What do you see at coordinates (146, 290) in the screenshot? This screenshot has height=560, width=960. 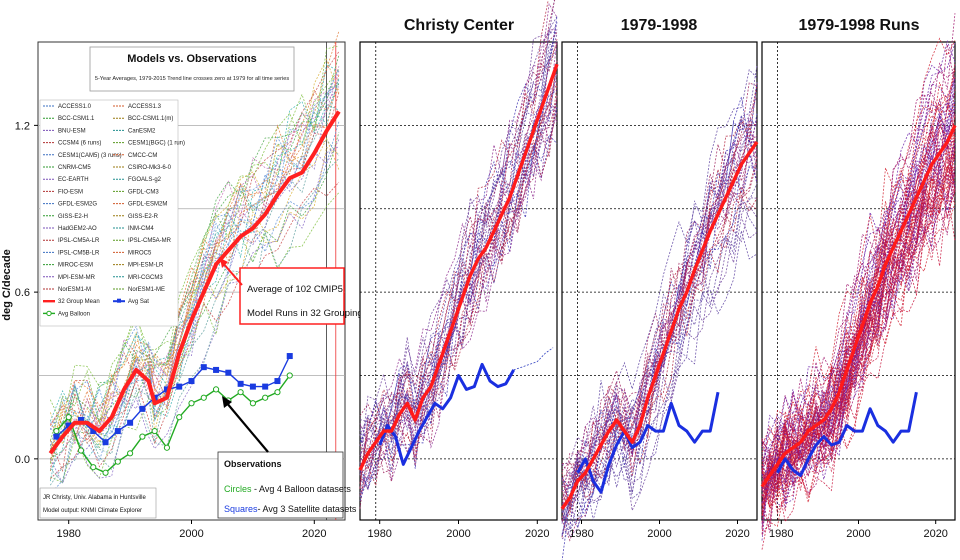 I see `legend-label: NorESM1-ME` at bounding box center [146, 290].